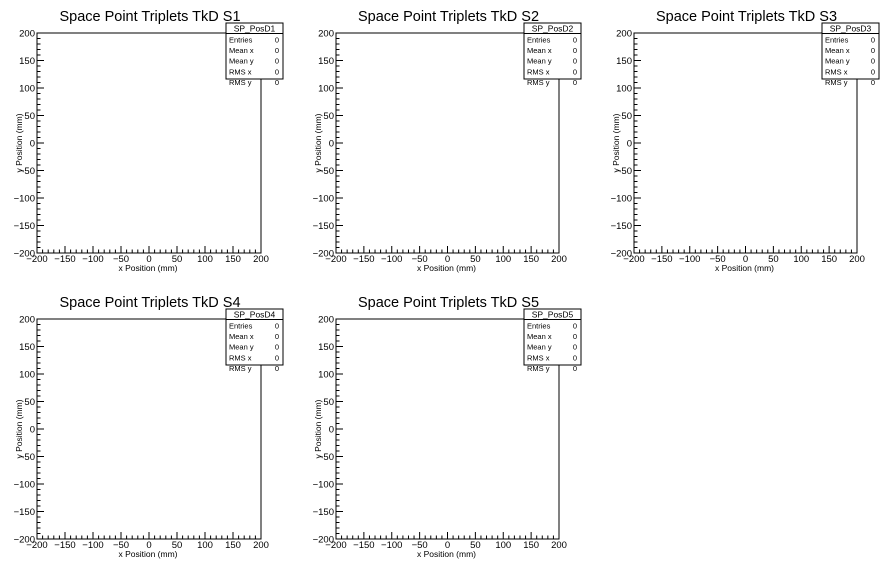 The width and height of the screenshot is (896, 572). What do you see at coordinates (363, 545) in the screenshot?
I see `chart-5-x-tick-label: −150` at bounding box center [363, 545].